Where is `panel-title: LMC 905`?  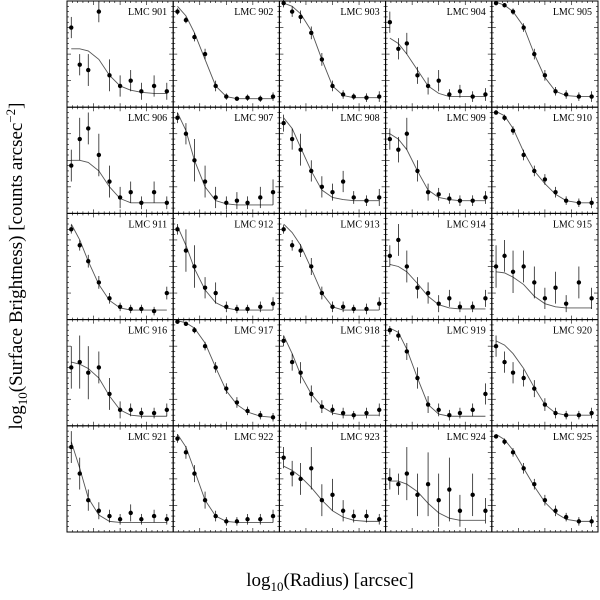 panel-title: LMC 905 is located at coordinates (572, 12).